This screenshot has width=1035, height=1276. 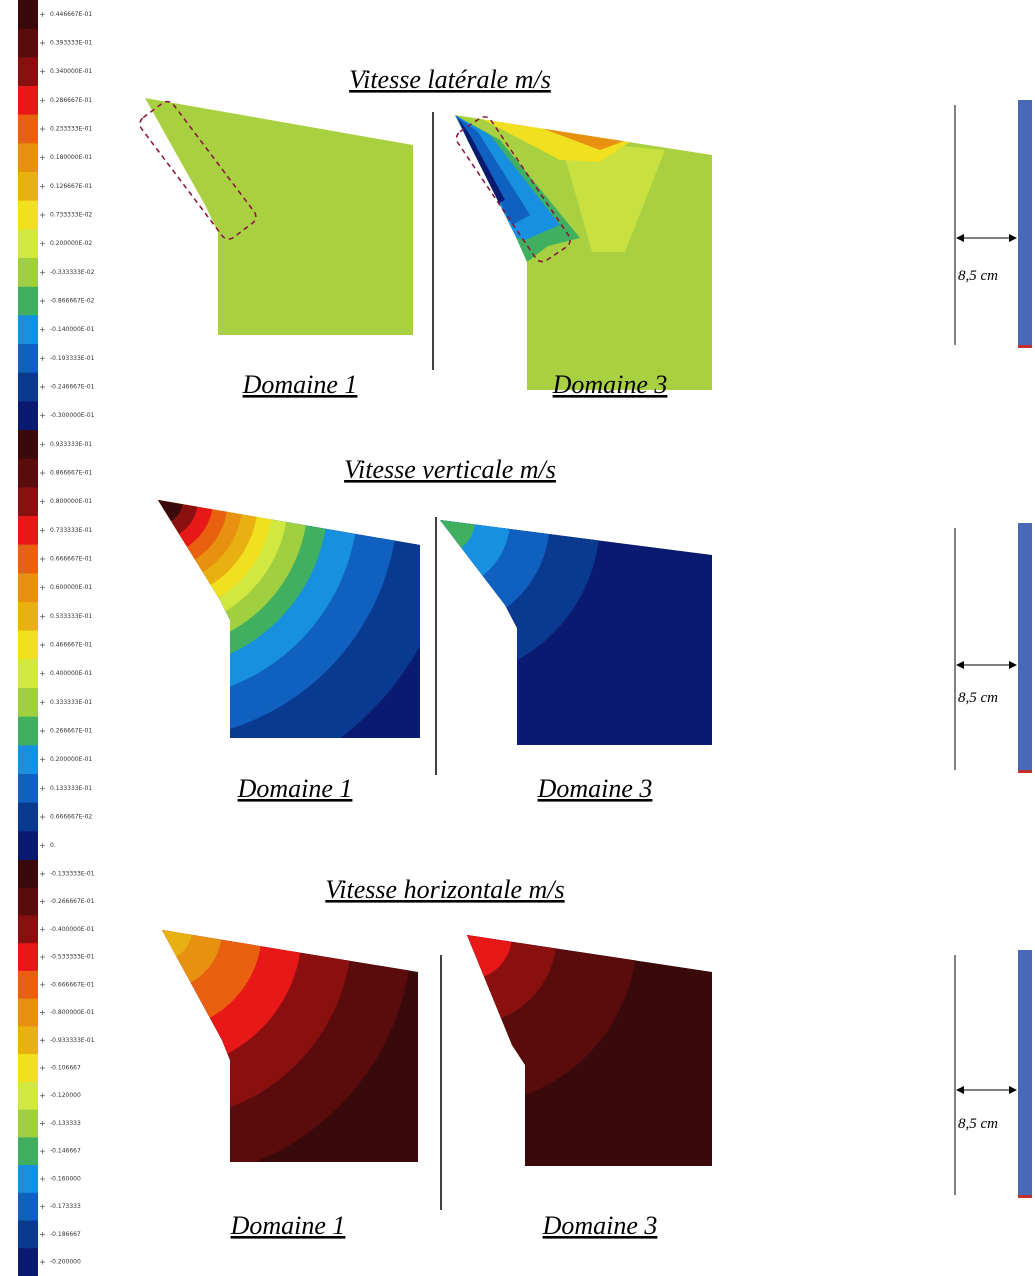 I want to click on legend-label: 0.233333E-01, so click(x=71, y=129).